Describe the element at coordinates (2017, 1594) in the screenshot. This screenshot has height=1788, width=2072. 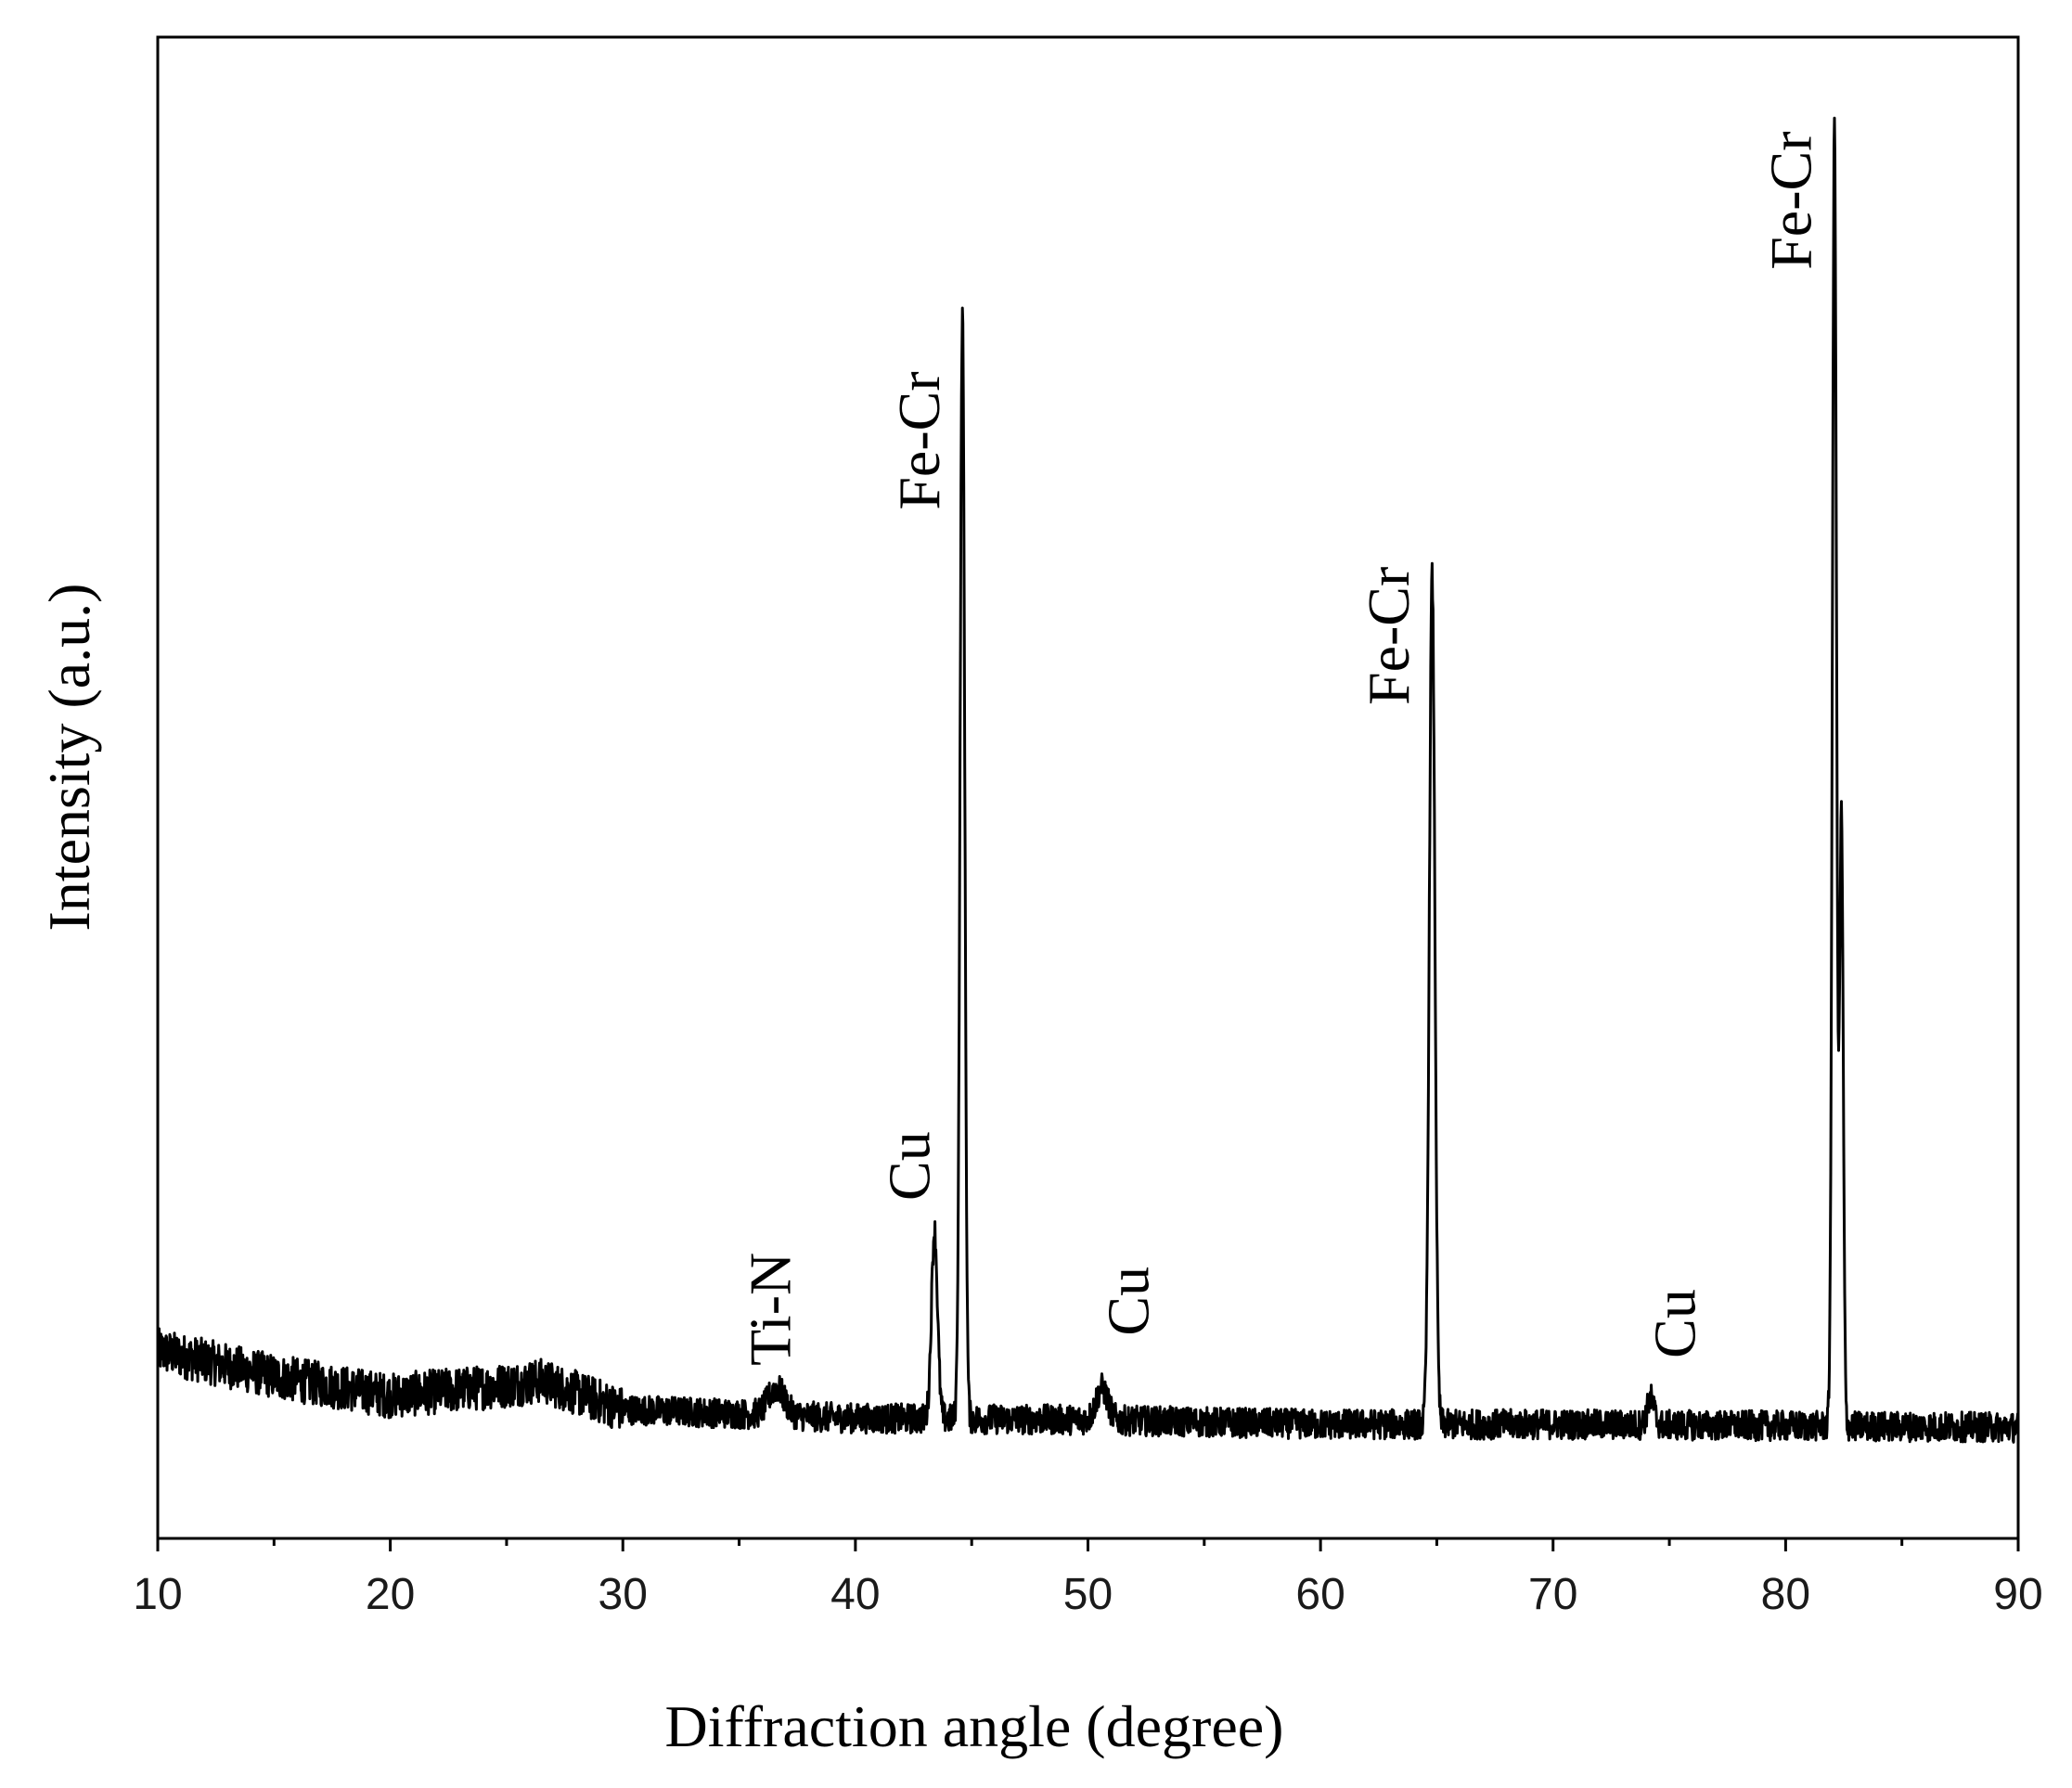
I see `x-tick-label: 90` at that location.